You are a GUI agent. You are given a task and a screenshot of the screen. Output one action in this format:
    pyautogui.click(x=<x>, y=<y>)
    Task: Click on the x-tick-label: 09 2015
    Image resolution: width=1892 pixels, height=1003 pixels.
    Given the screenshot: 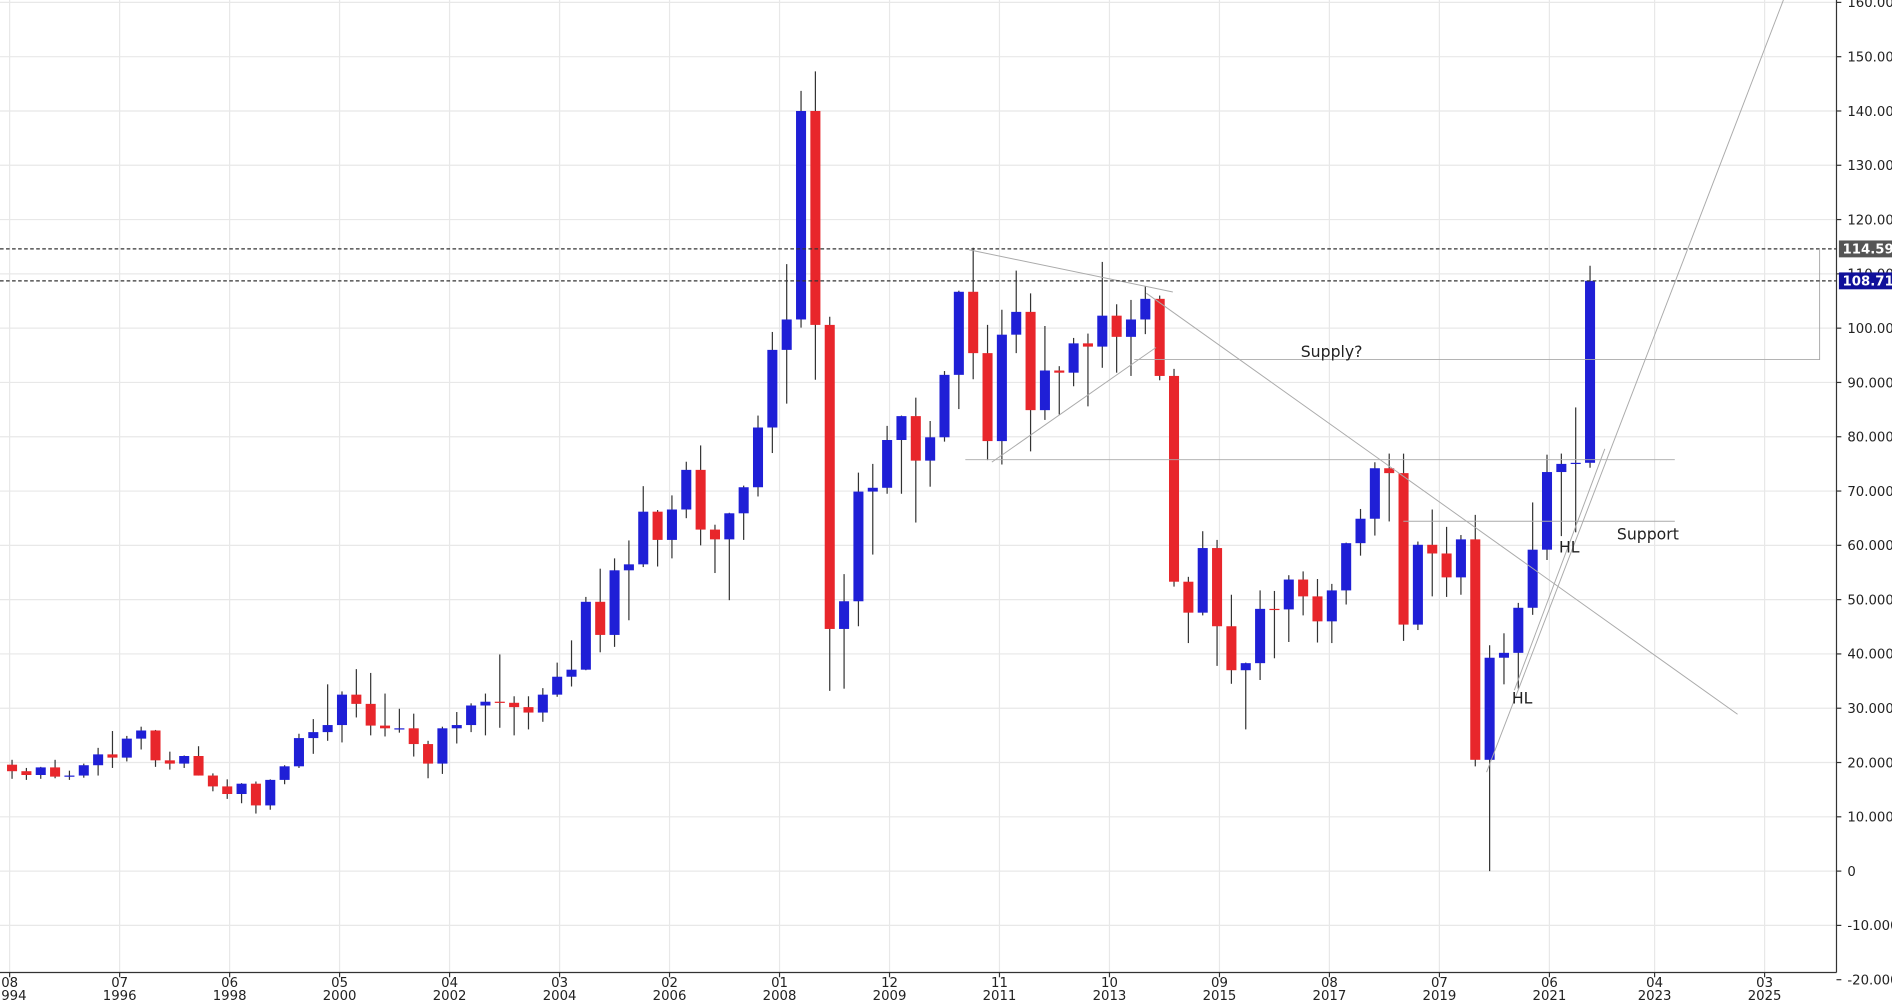 What is the action you would take?
    pyautogui.click(x=1220, y=989)
    